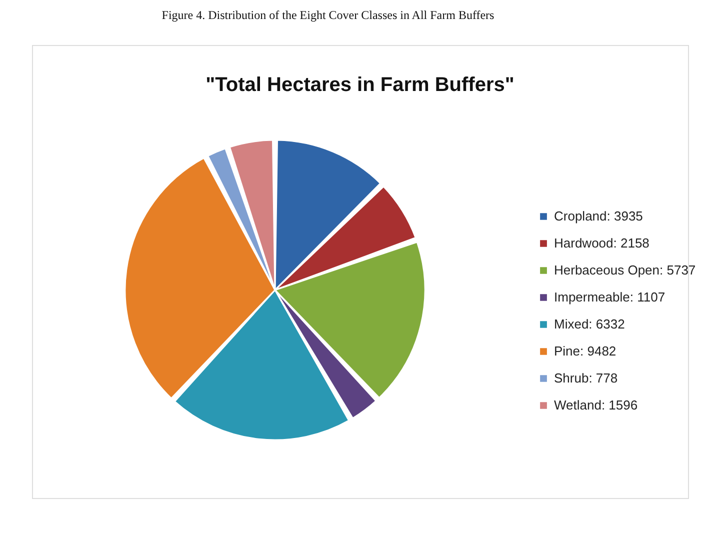 The height and width of the screenshot is (540, 720). Describe the element at coordinates (585, 351) in the screenshot. I see `legend-label: Pine: 9482` at that location.